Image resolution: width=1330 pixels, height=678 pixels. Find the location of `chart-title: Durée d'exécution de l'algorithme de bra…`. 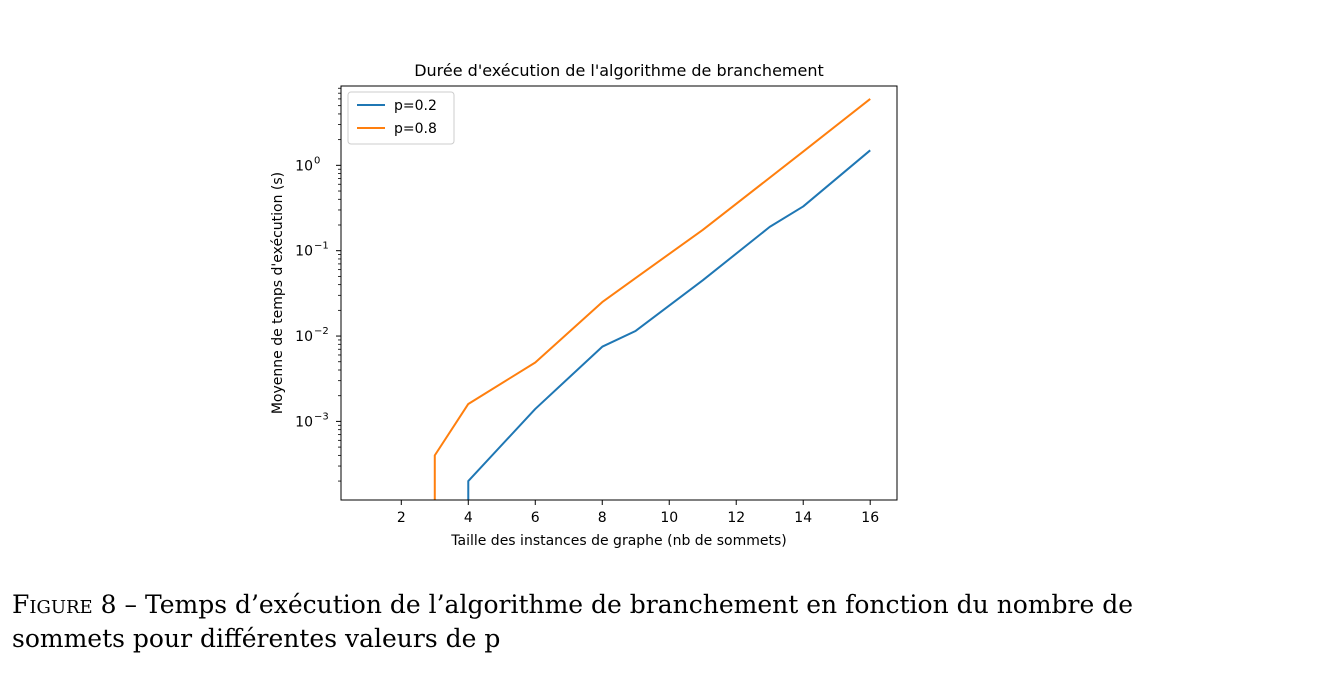

chart-title: Durée d'exécution de l'algorithme de bra… is located at coordinates (619, 70).